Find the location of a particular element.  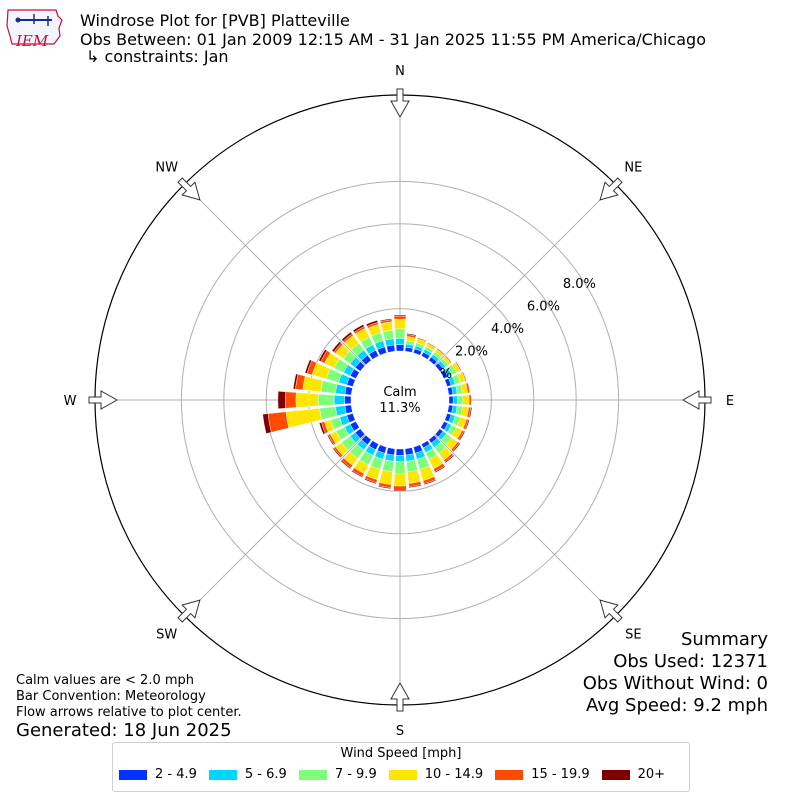

legend-item: 2 - 4.9 is located at coordinates (158, 774).